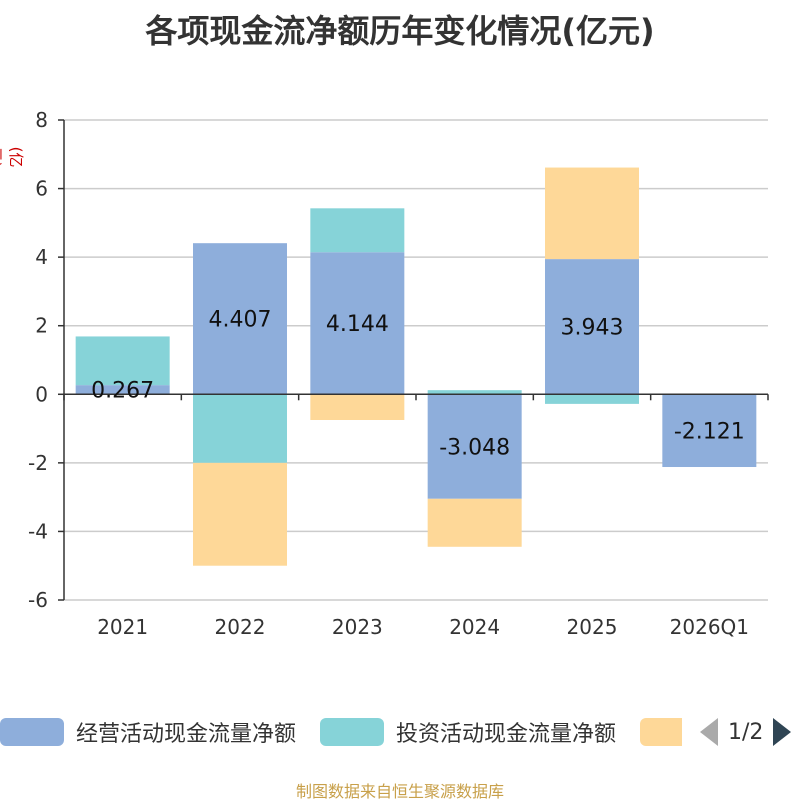  What do you see at coordinates (474, 392) in the screenshot?
I see `bar-2024-s1` at bounding box center [474, 392].